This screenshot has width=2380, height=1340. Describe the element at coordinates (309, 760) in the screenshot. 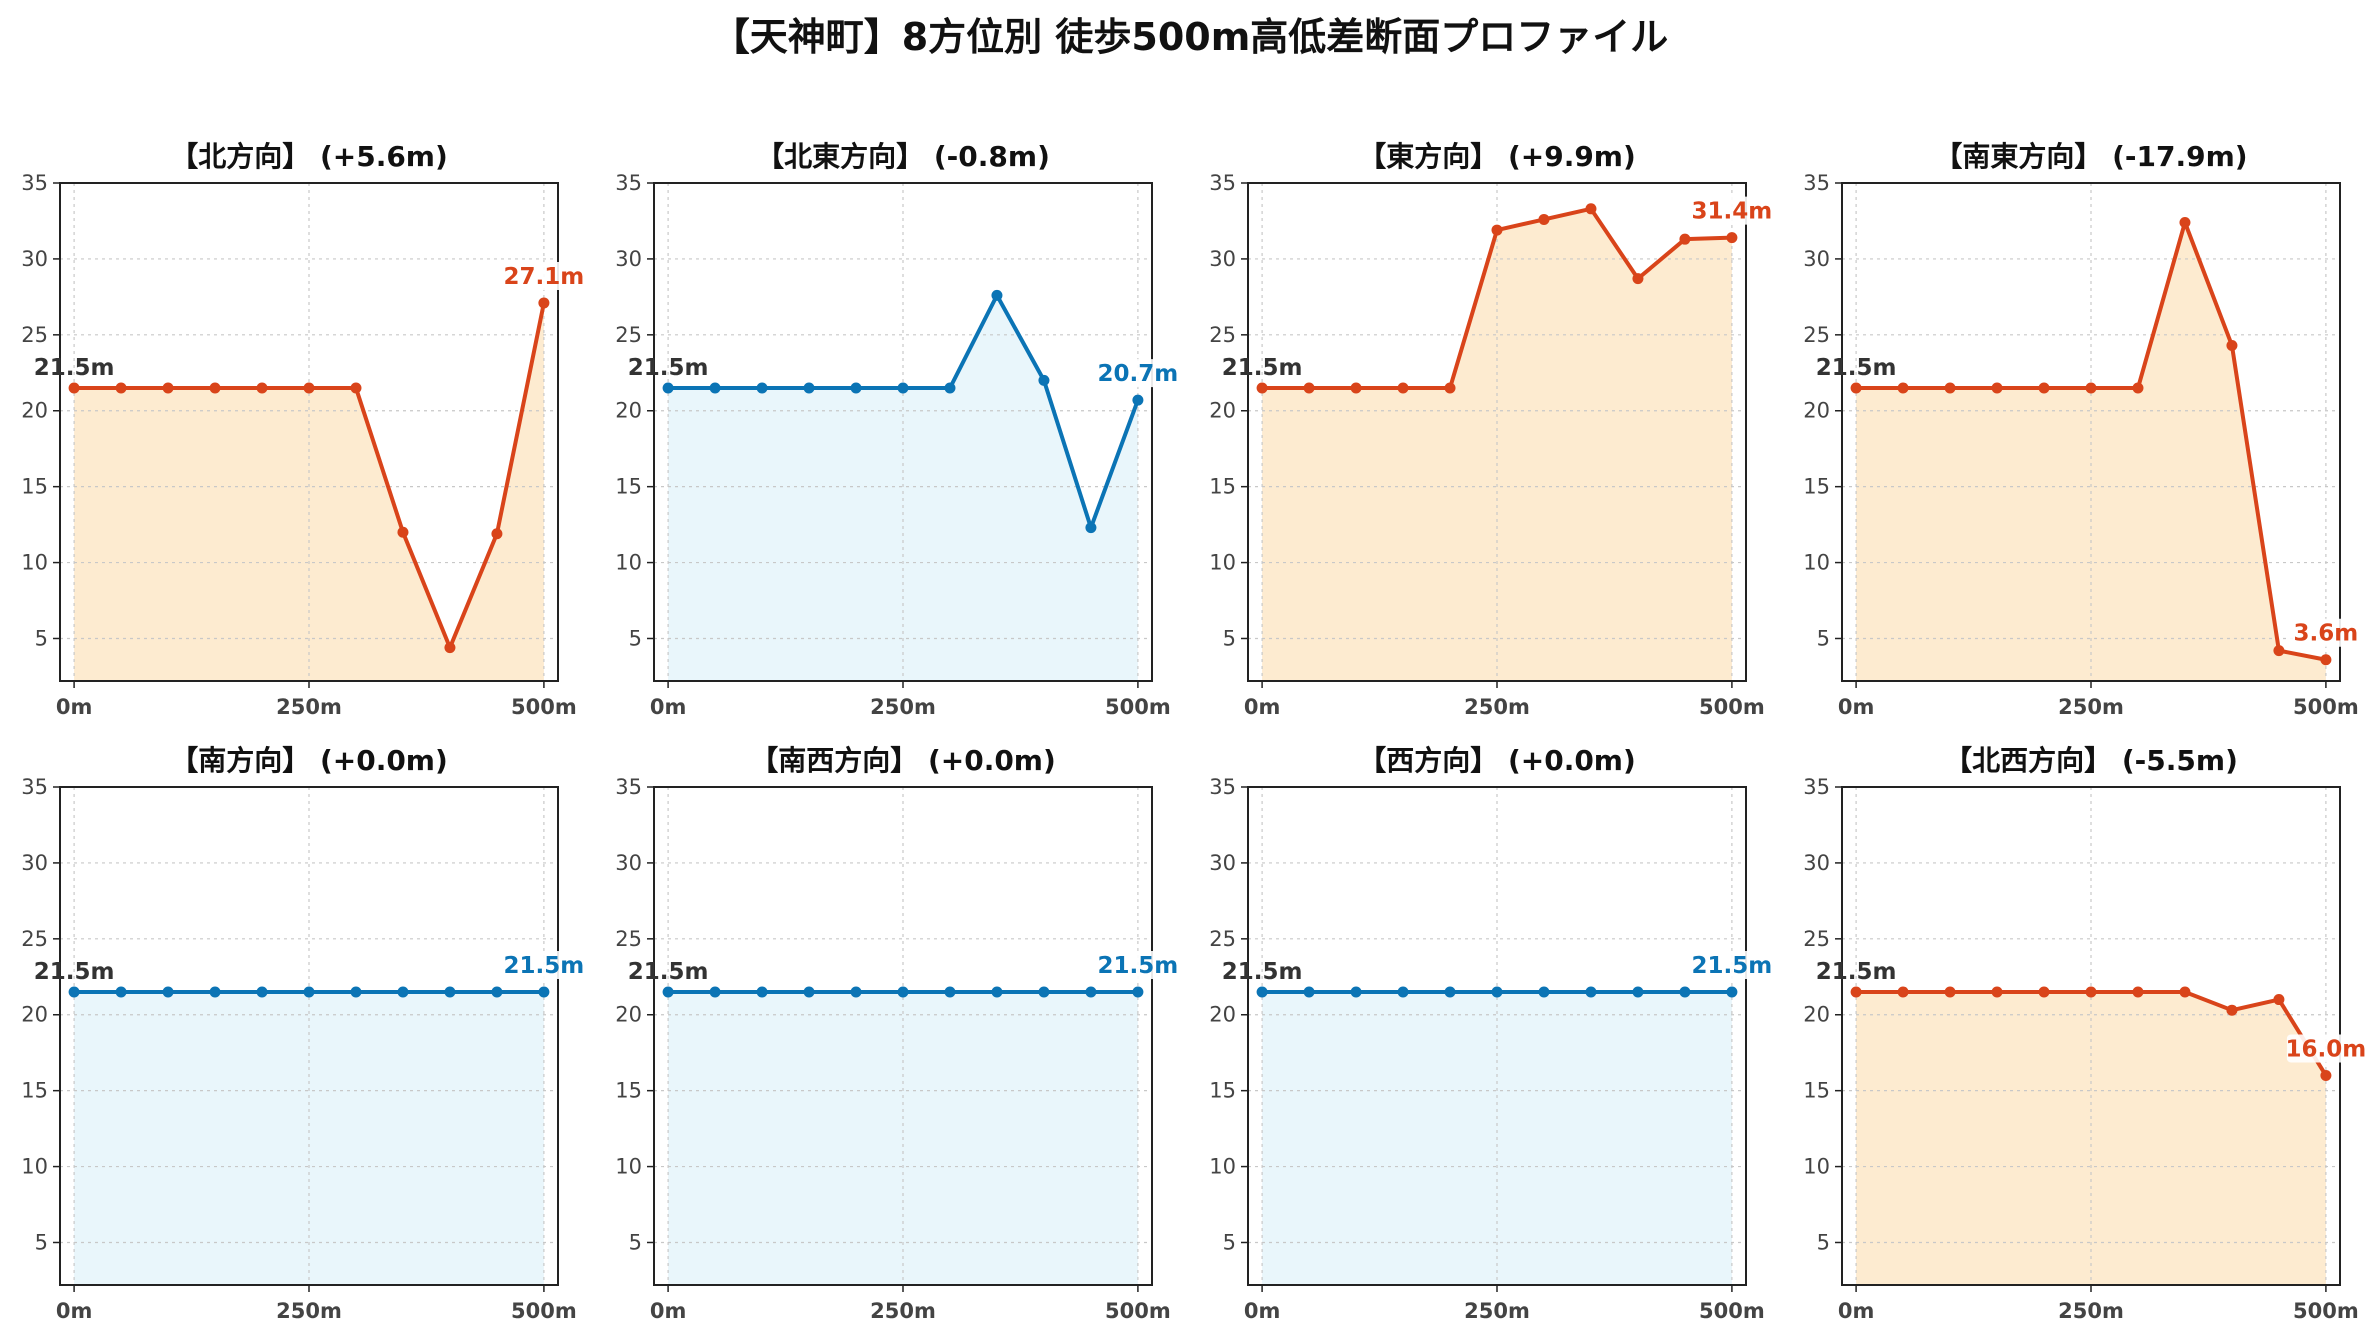

I see `panel-title: 【南方向】 (+0.0m)` at that location.